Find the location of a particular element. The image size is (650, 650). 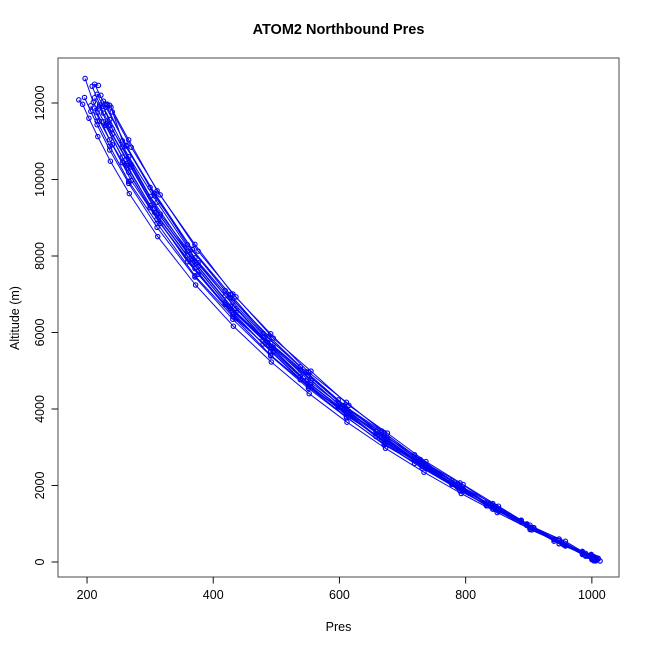

y-tick-label: 12000 is located at coordinates (40, 103).